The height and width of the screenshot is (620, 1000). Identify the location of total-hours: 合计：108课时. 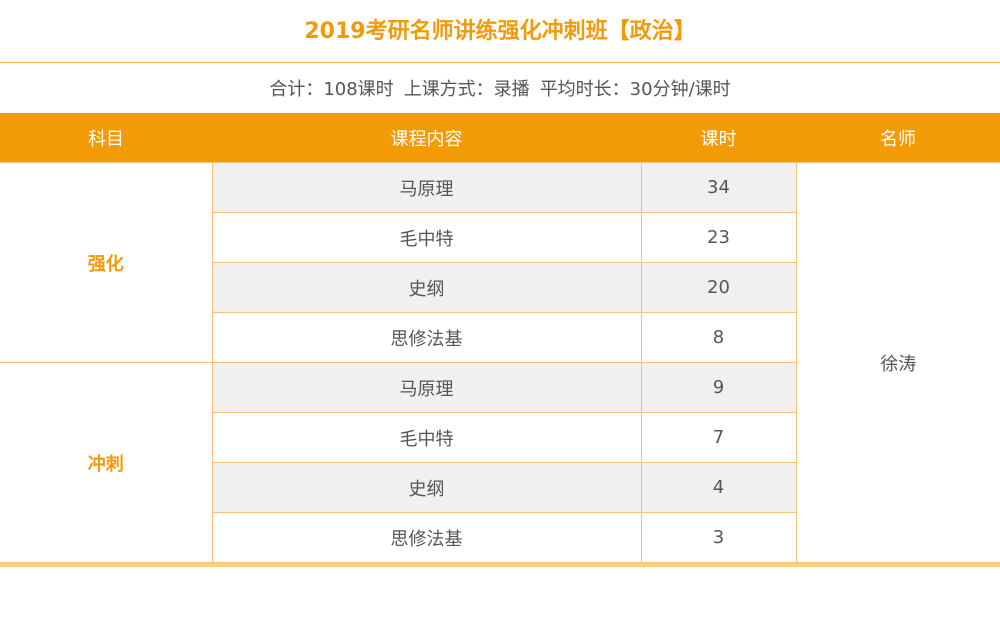
(331, 89).